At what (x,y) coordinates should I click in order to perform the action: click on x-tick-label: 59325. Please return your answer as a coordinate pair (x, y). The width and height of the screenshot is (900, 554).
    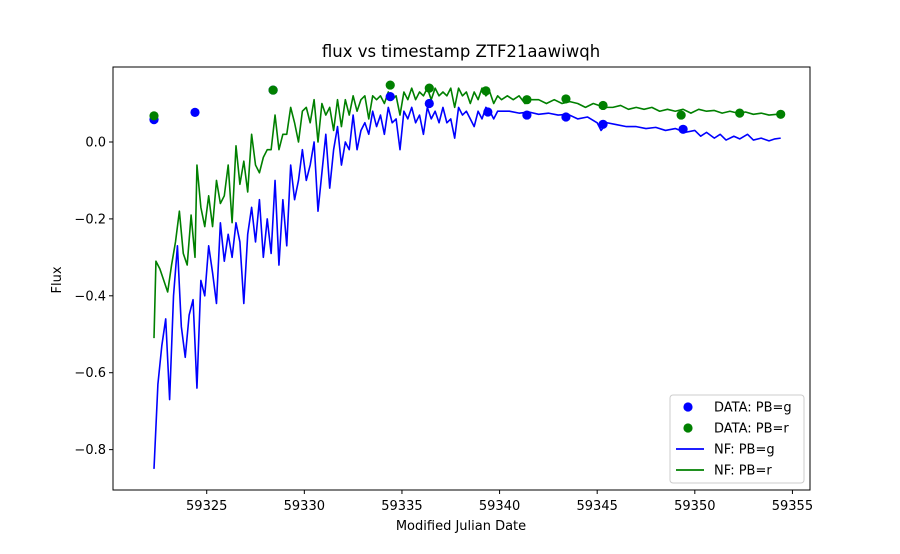
    Looking at the image, I should click on (206, 506).